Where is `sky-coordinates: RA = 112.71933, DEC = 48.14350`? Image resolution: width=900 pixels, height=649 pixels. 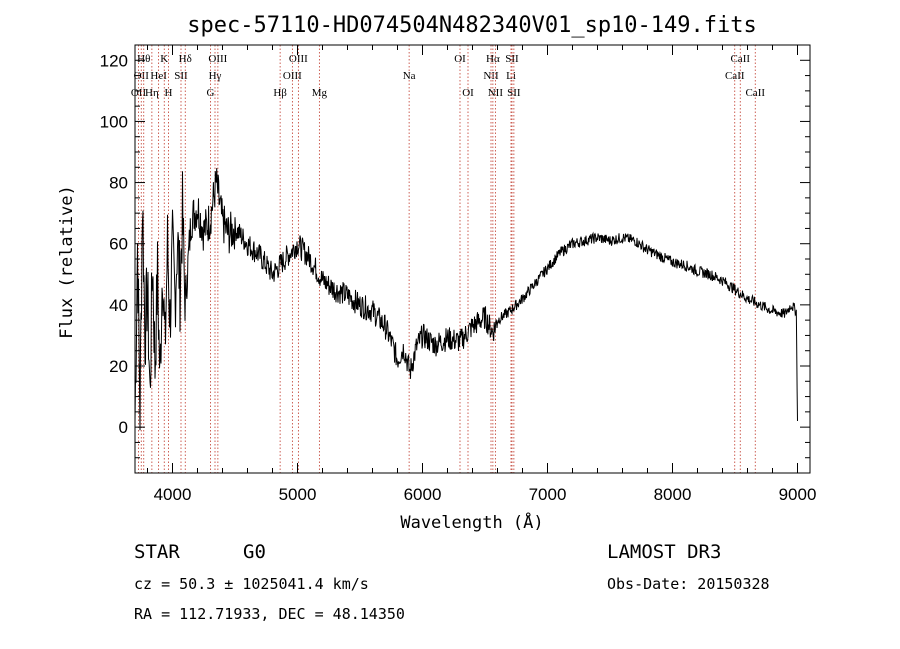 sky-coordinates: RA = 112.71933, DEC = 48.14350 is located at coordinates (269, 614).